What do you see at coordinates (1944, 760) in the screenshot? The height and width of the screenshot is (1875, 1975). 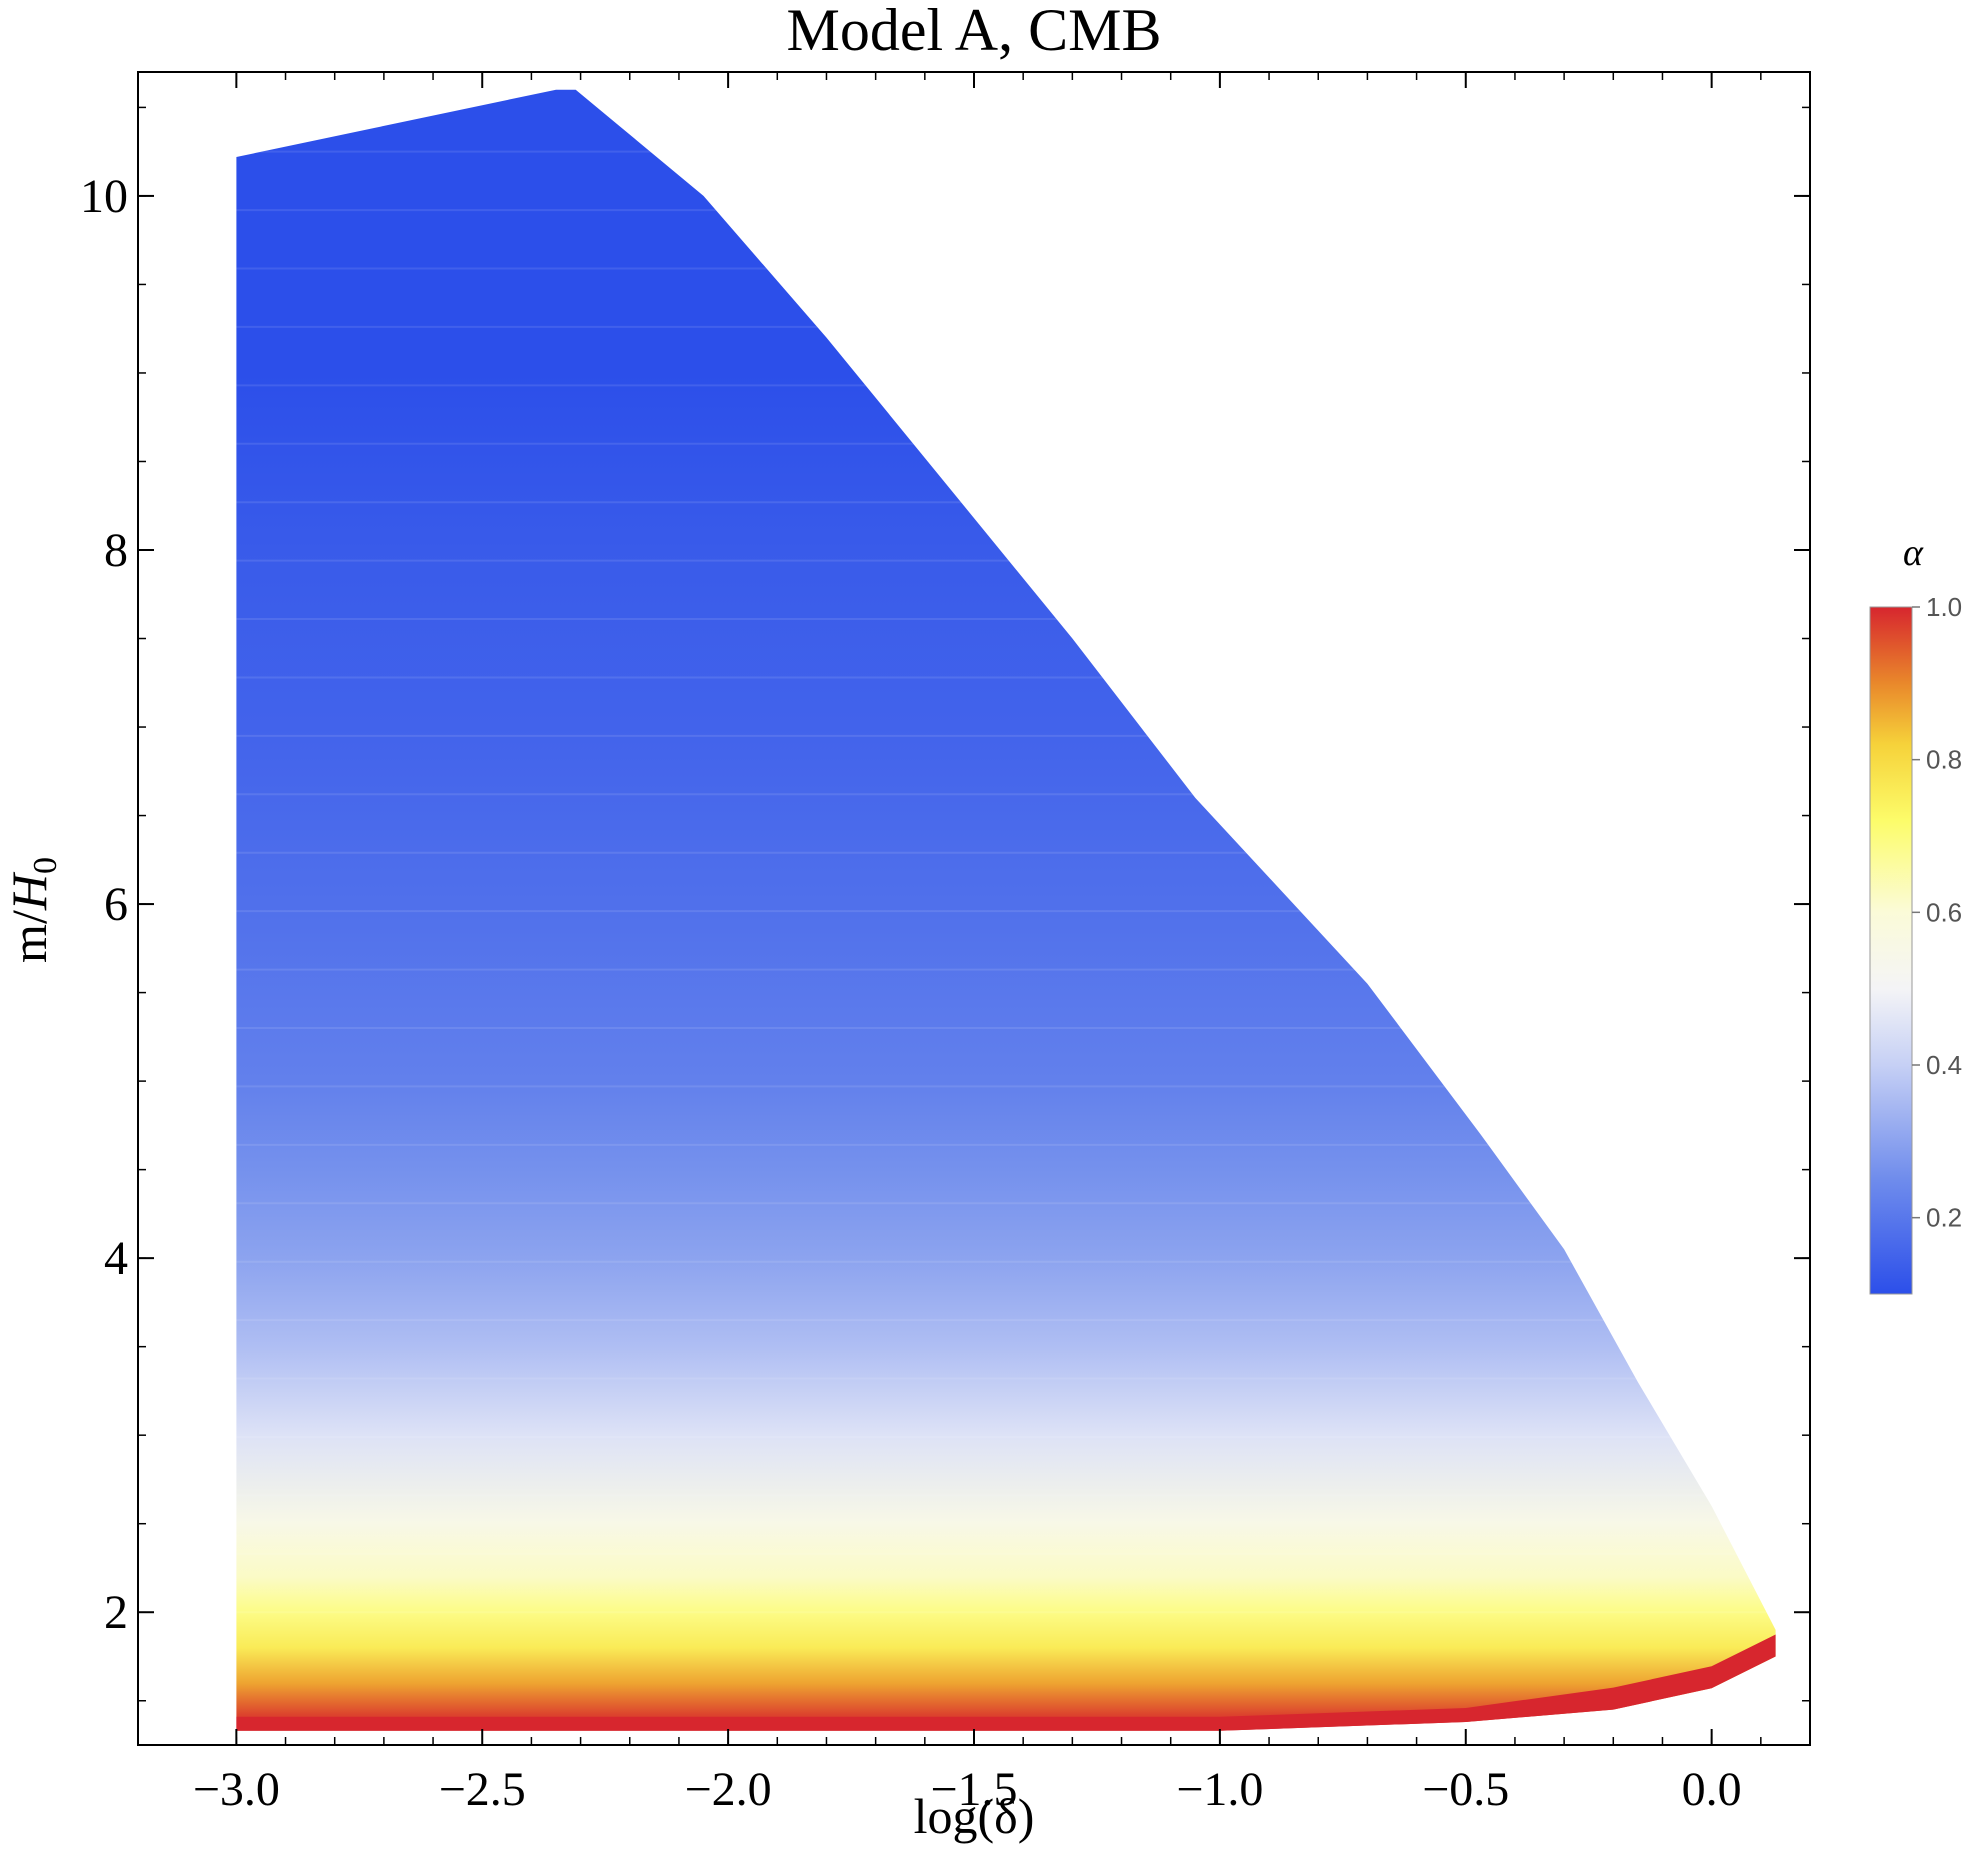 I see `colorbar-tick-label: 0.8` at bounding box center [1944, 760].